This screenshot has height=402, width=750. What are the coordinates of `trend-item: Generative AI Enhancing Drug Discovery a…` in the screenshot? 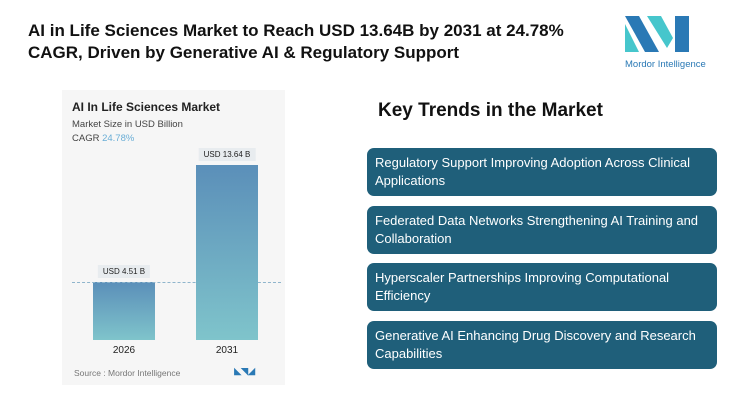 It's located at (542, 344).